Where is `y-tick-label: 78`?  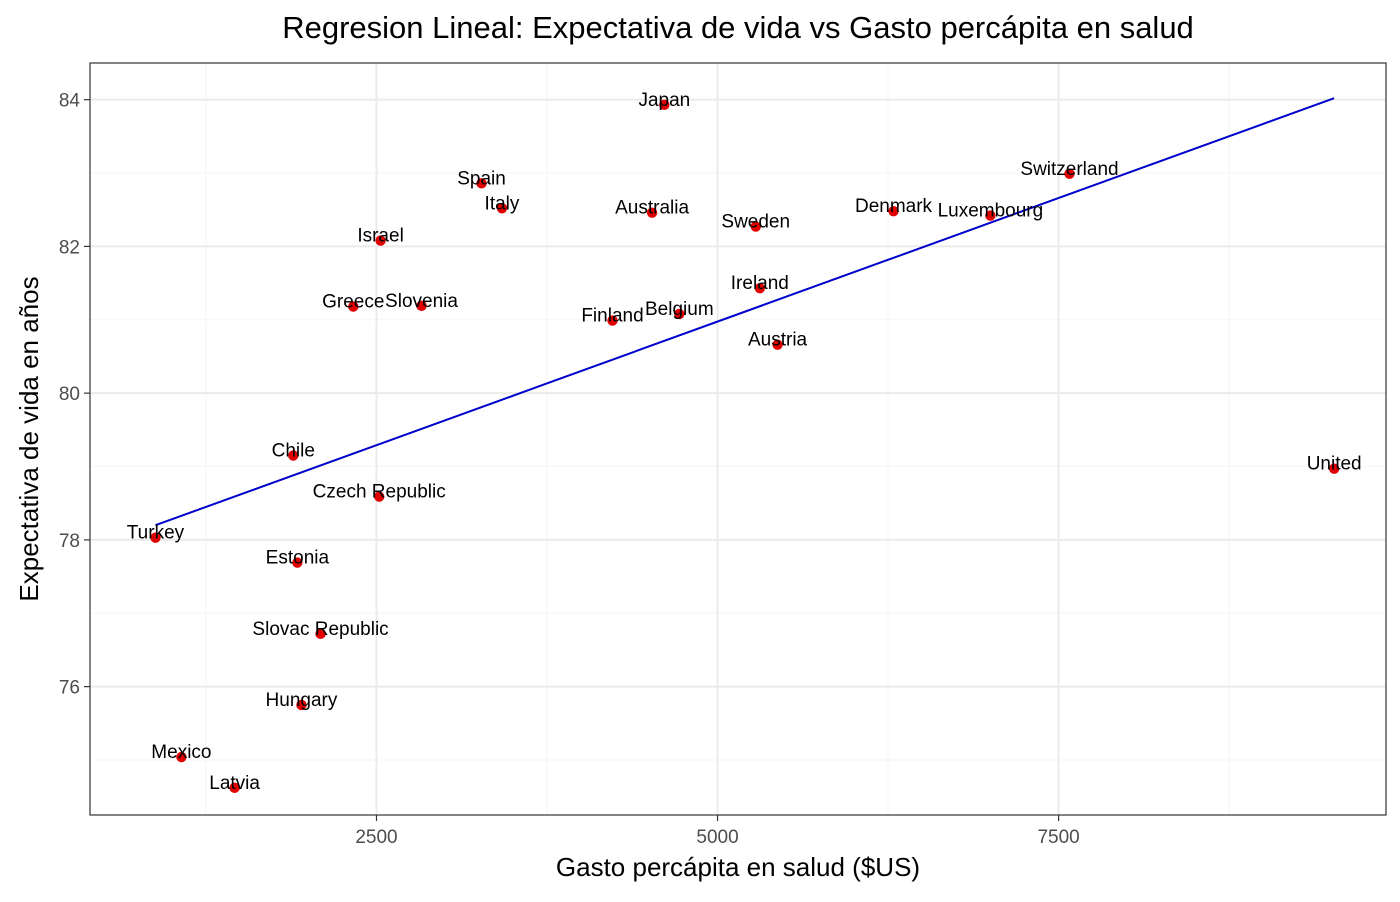
y-tick-label: 78 is located at coordinates (69, 541).